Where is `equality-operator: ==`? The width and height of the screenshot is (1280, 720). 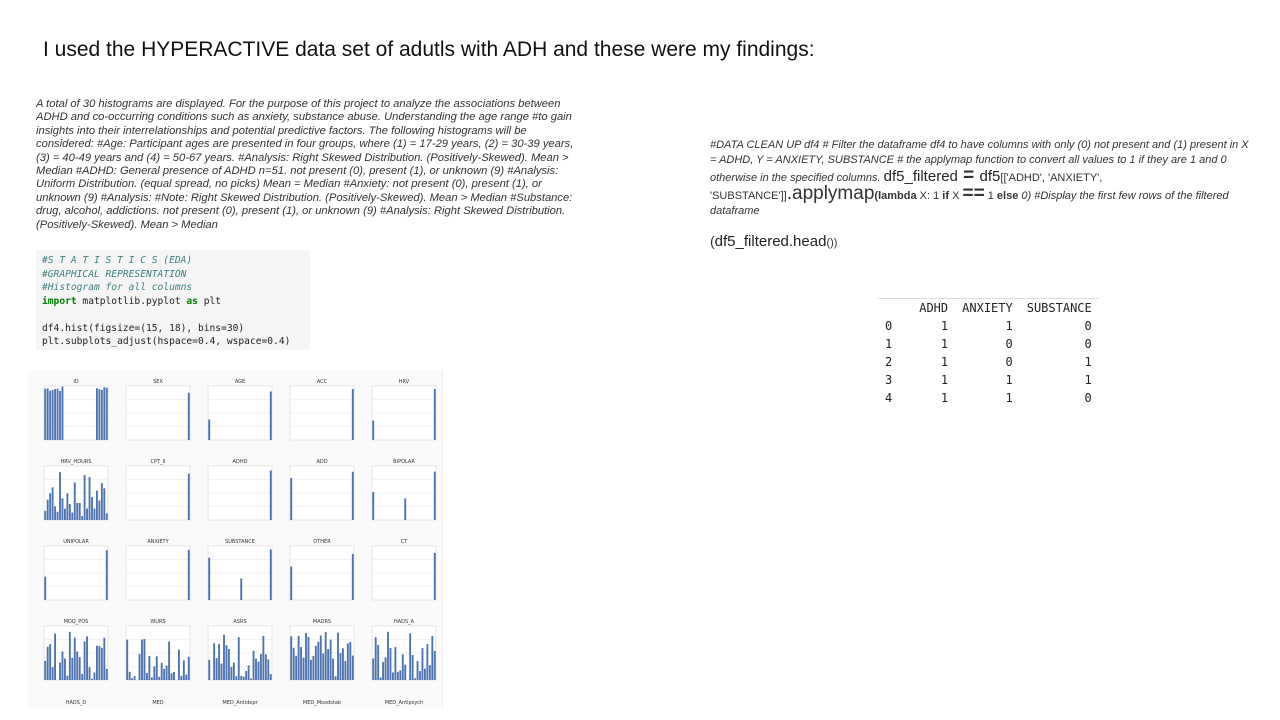 equality-operator: == is located at coordinates (973, 193).